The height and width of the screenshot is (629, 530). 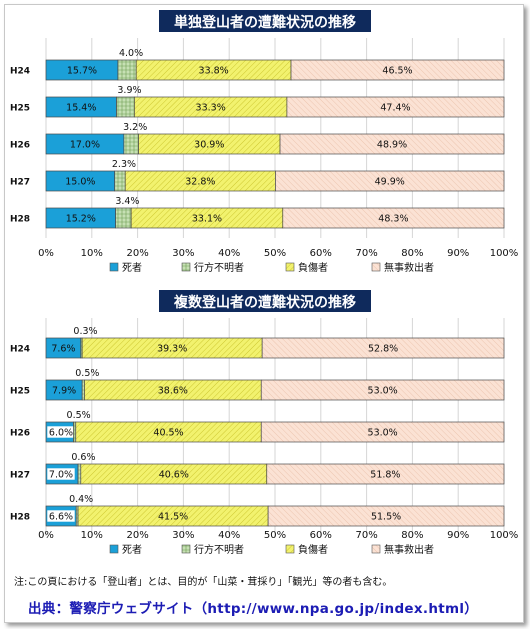 I want to click on data-label: 49.9%, so click(x=390, y=182).